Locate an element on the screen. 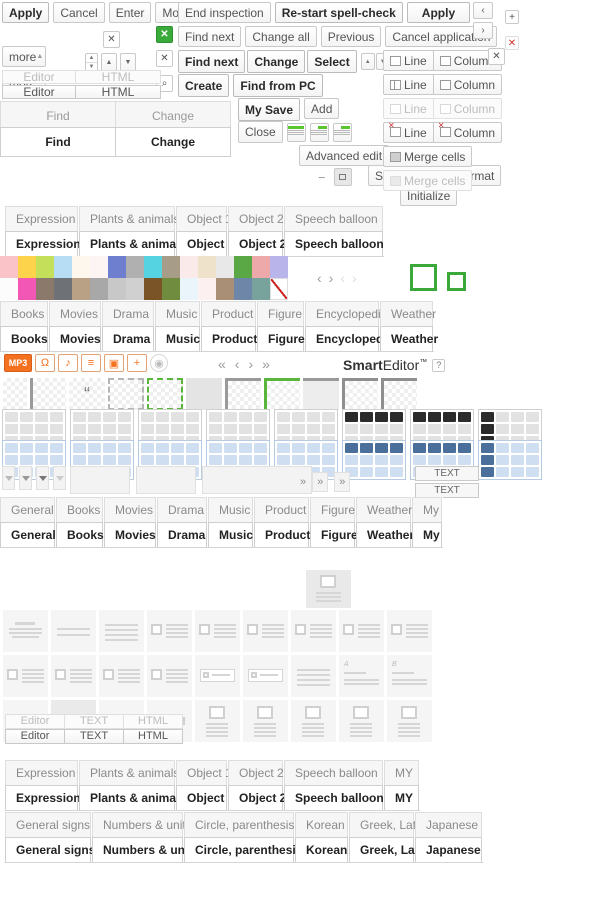 The width and height of the screenshot is (600, 900). radio-icon: ▣ is located at coordinates (114, 363).